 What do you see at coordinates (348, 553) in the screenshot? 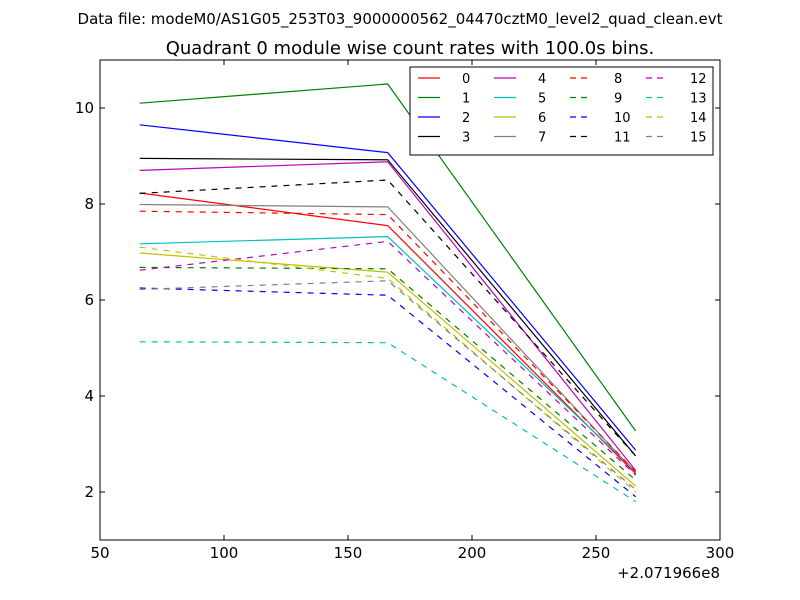
I see `x-tick-label: 150` at bounding box center [348, 553].